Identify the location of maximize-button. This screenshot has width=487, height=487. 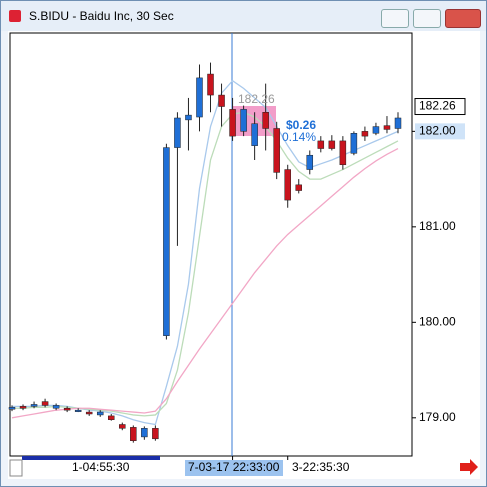
(427, 18).